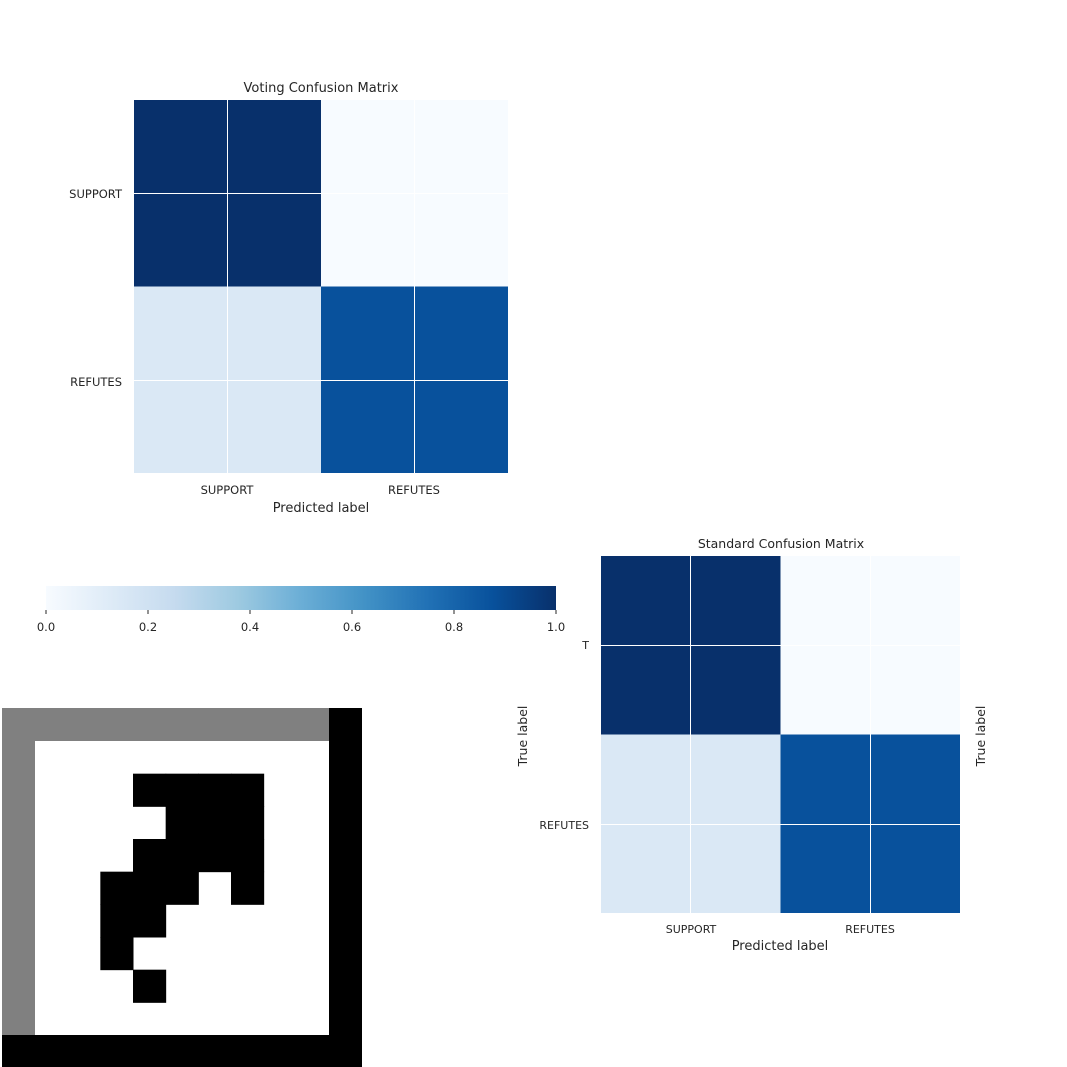  I want to click on vote-xlabel: Predicted label, so click(321, 508).